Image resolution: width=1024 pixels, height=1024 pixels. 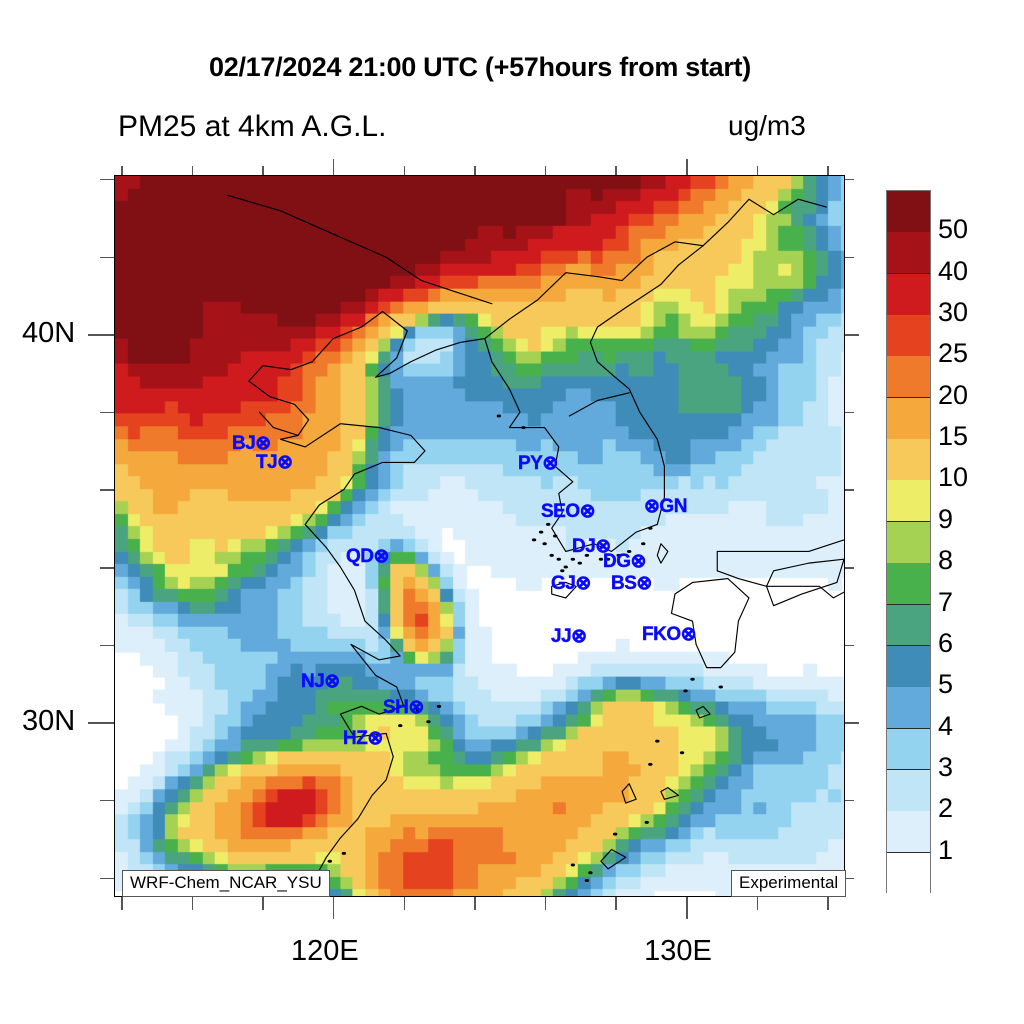 I want to click on yaxis-label-30N: 30N, so click(x=49, y=721).